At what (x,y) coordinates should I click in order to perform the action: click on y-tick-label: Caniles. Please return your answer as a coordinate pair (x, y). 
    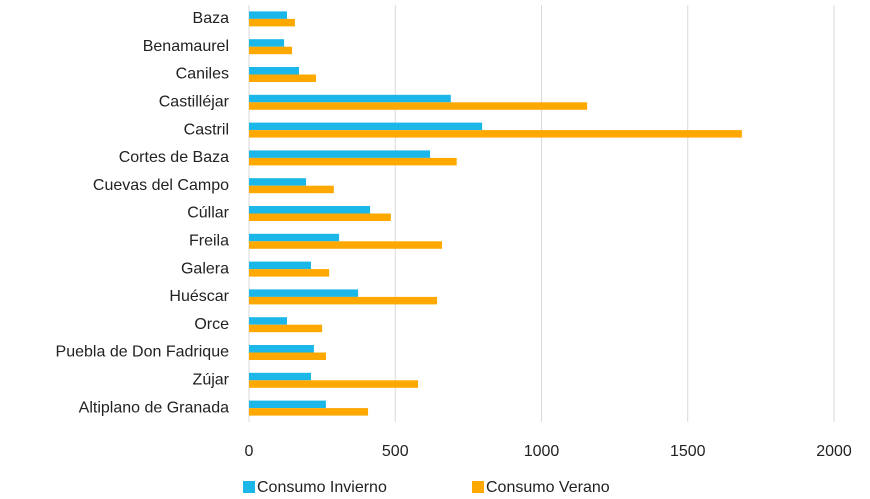
    Looking at the image, I should click on (202, 74).